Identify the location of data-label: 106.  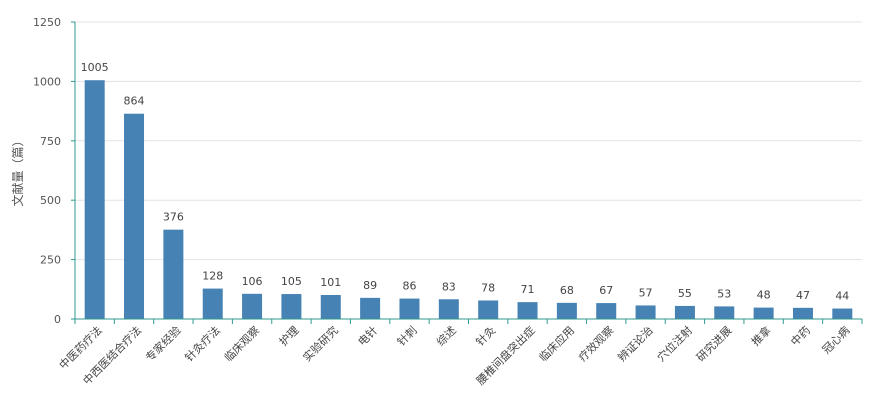
(252, 281).